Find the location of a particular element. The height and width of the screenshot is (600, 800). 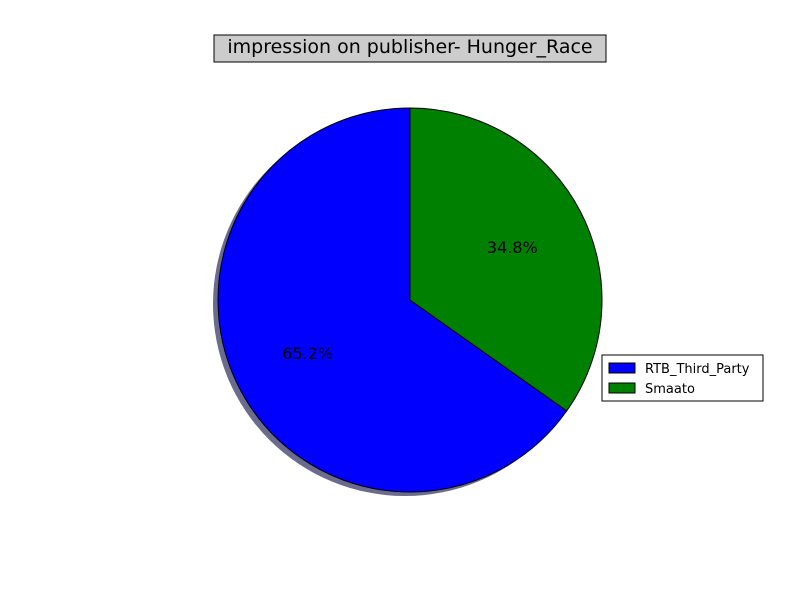

chart-title: impression on publisher- Hunger_Race is located at coordinates (410, 48).